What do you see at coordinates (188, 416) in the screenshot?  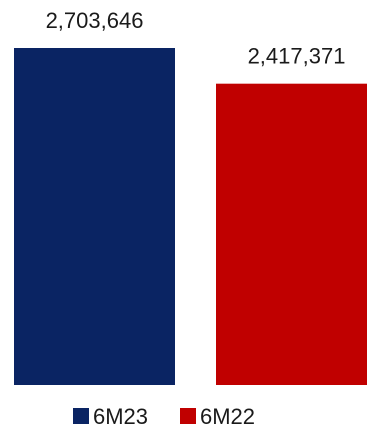 I see `legend-swatch-6m22` at bounding box center [188, 416].